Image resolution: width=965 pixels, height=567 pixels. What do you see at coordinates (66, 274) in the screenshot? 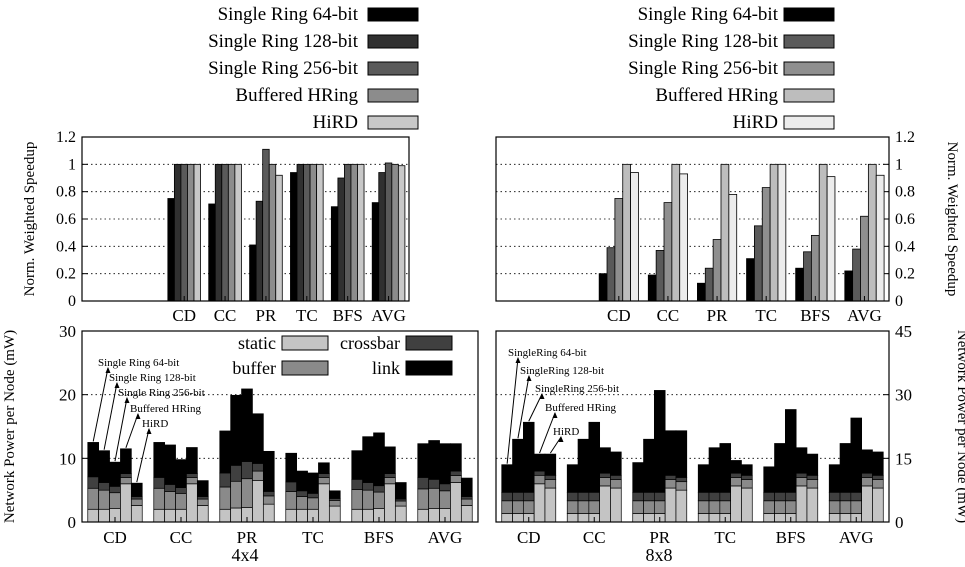
I see `y-tick-label: 0.2` at bounding box center [66, 274].